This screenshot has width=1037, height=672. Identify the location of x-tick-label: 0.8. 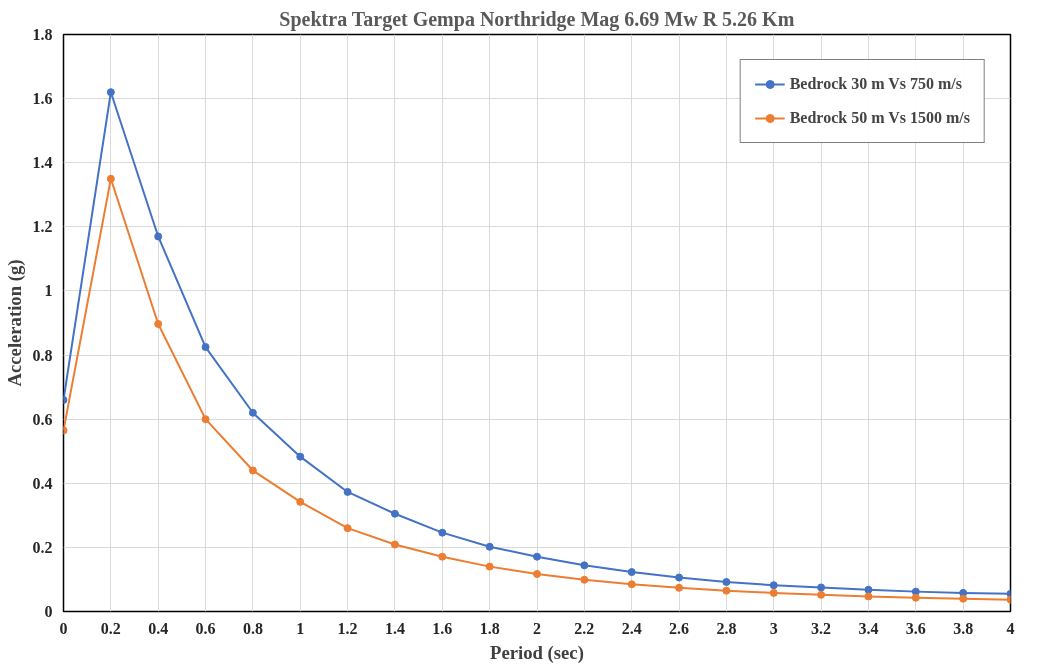
(252, 628).